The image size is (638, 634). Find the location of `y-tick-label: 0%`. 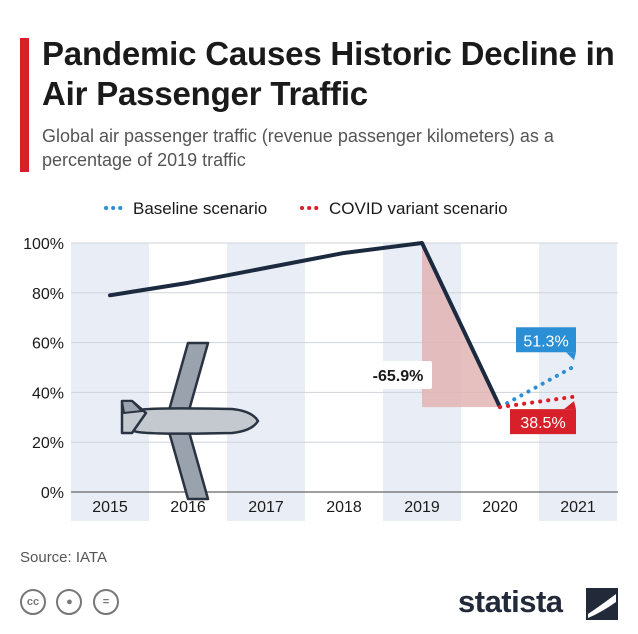

y-tick-label: 0% is located at coordinates (52, 493).